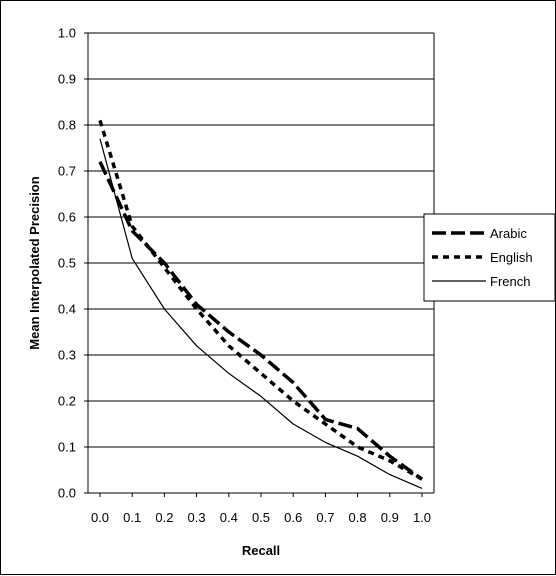  Describe the element at coordinates (67, 309) in the screenshot. I see `y-tick-label: 0.4` at that location.